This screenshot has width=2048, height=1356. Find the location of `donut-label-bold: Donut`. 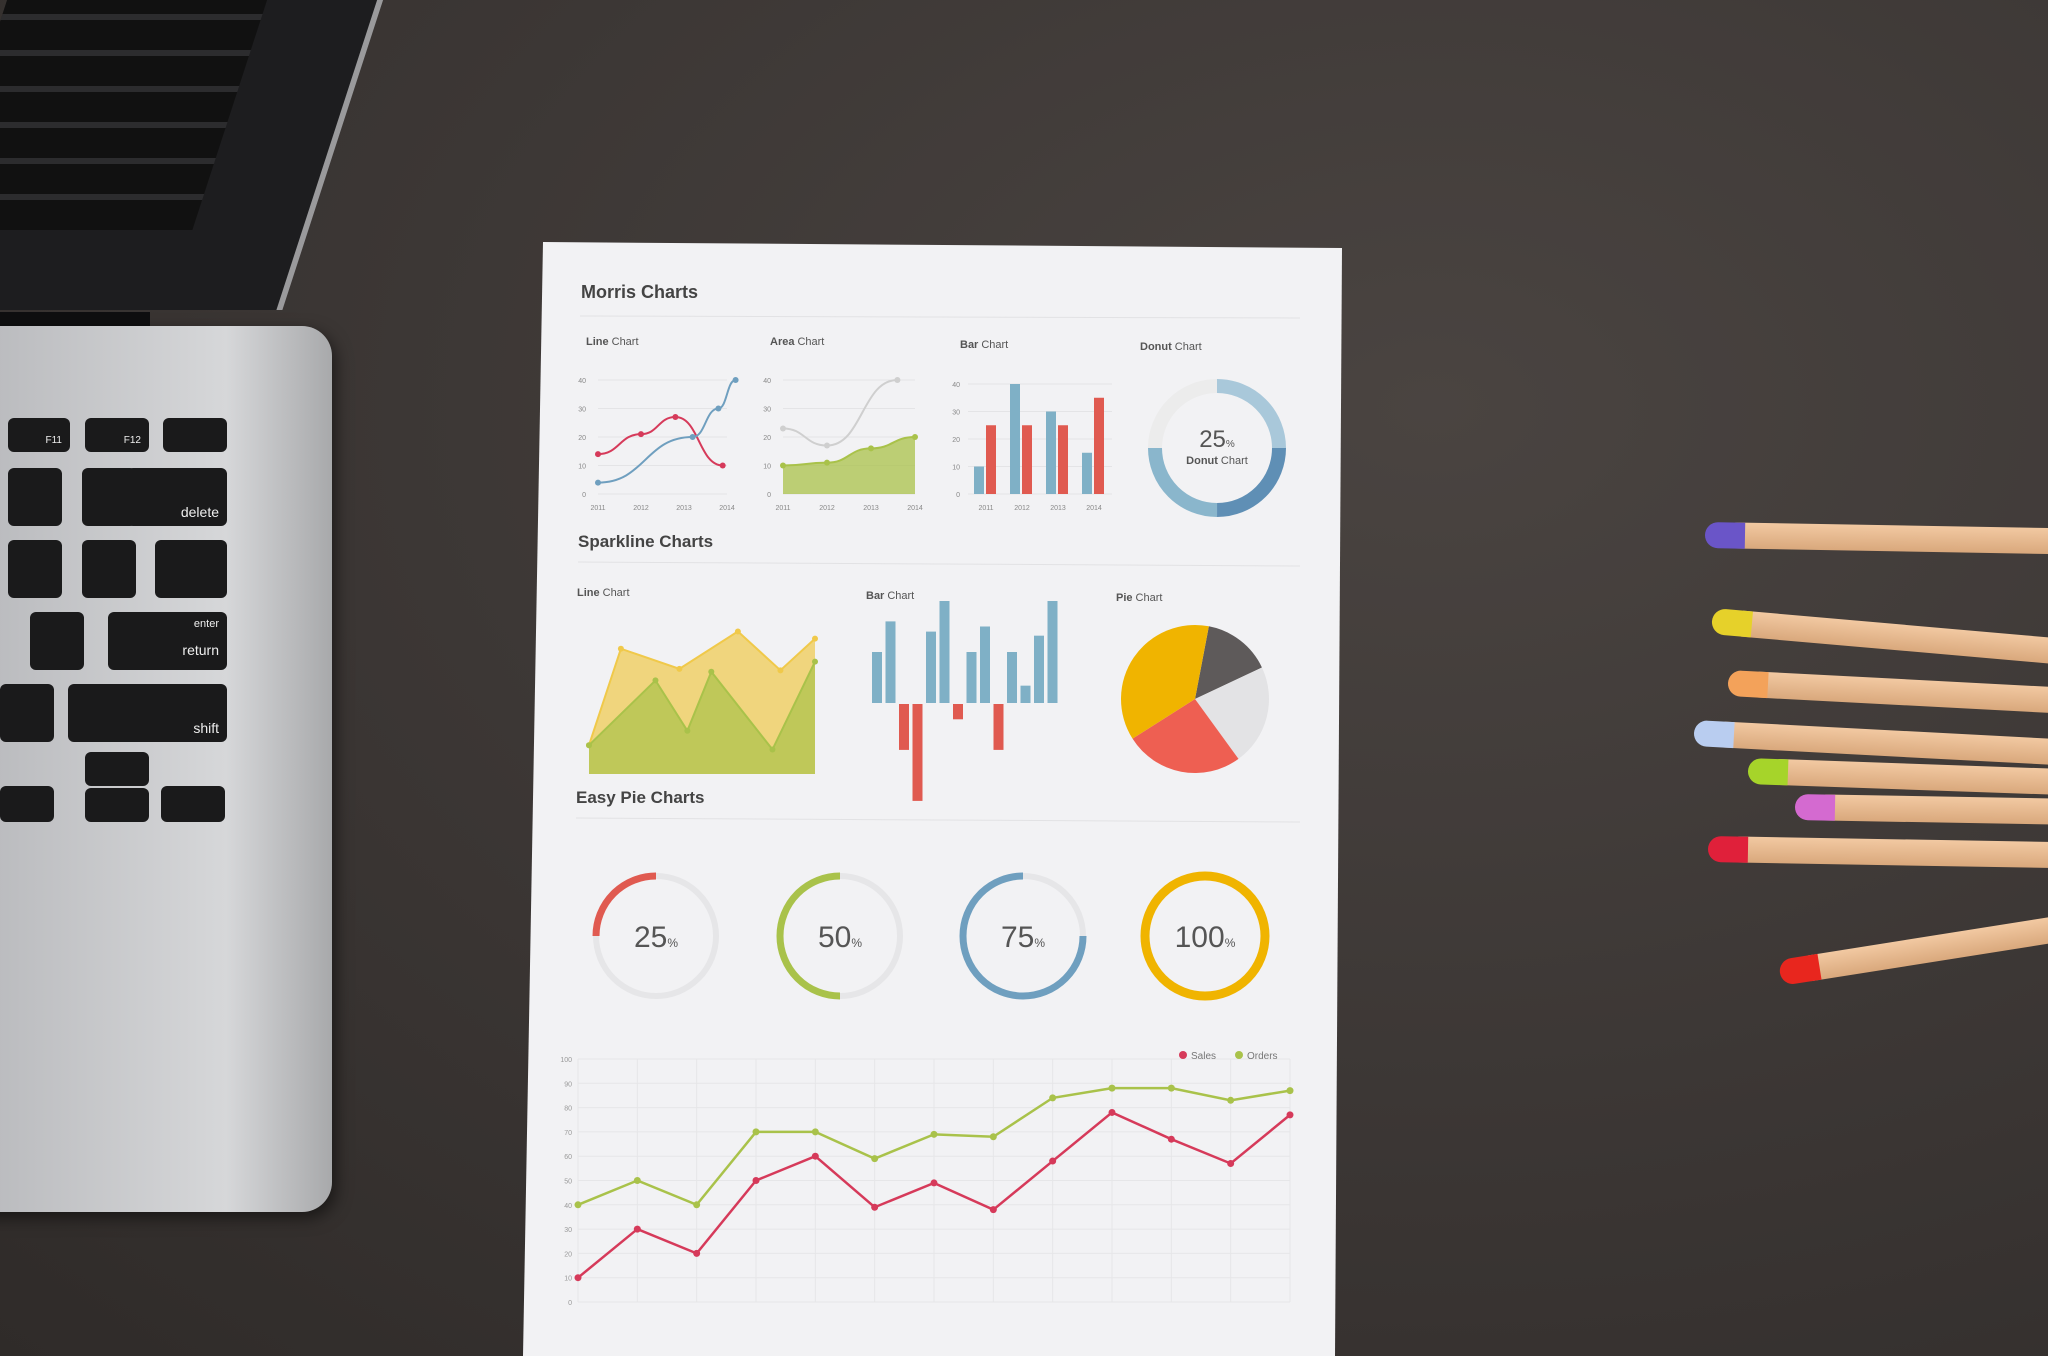

donut-label-bold: Donut is located at coordinates (1202, 461).